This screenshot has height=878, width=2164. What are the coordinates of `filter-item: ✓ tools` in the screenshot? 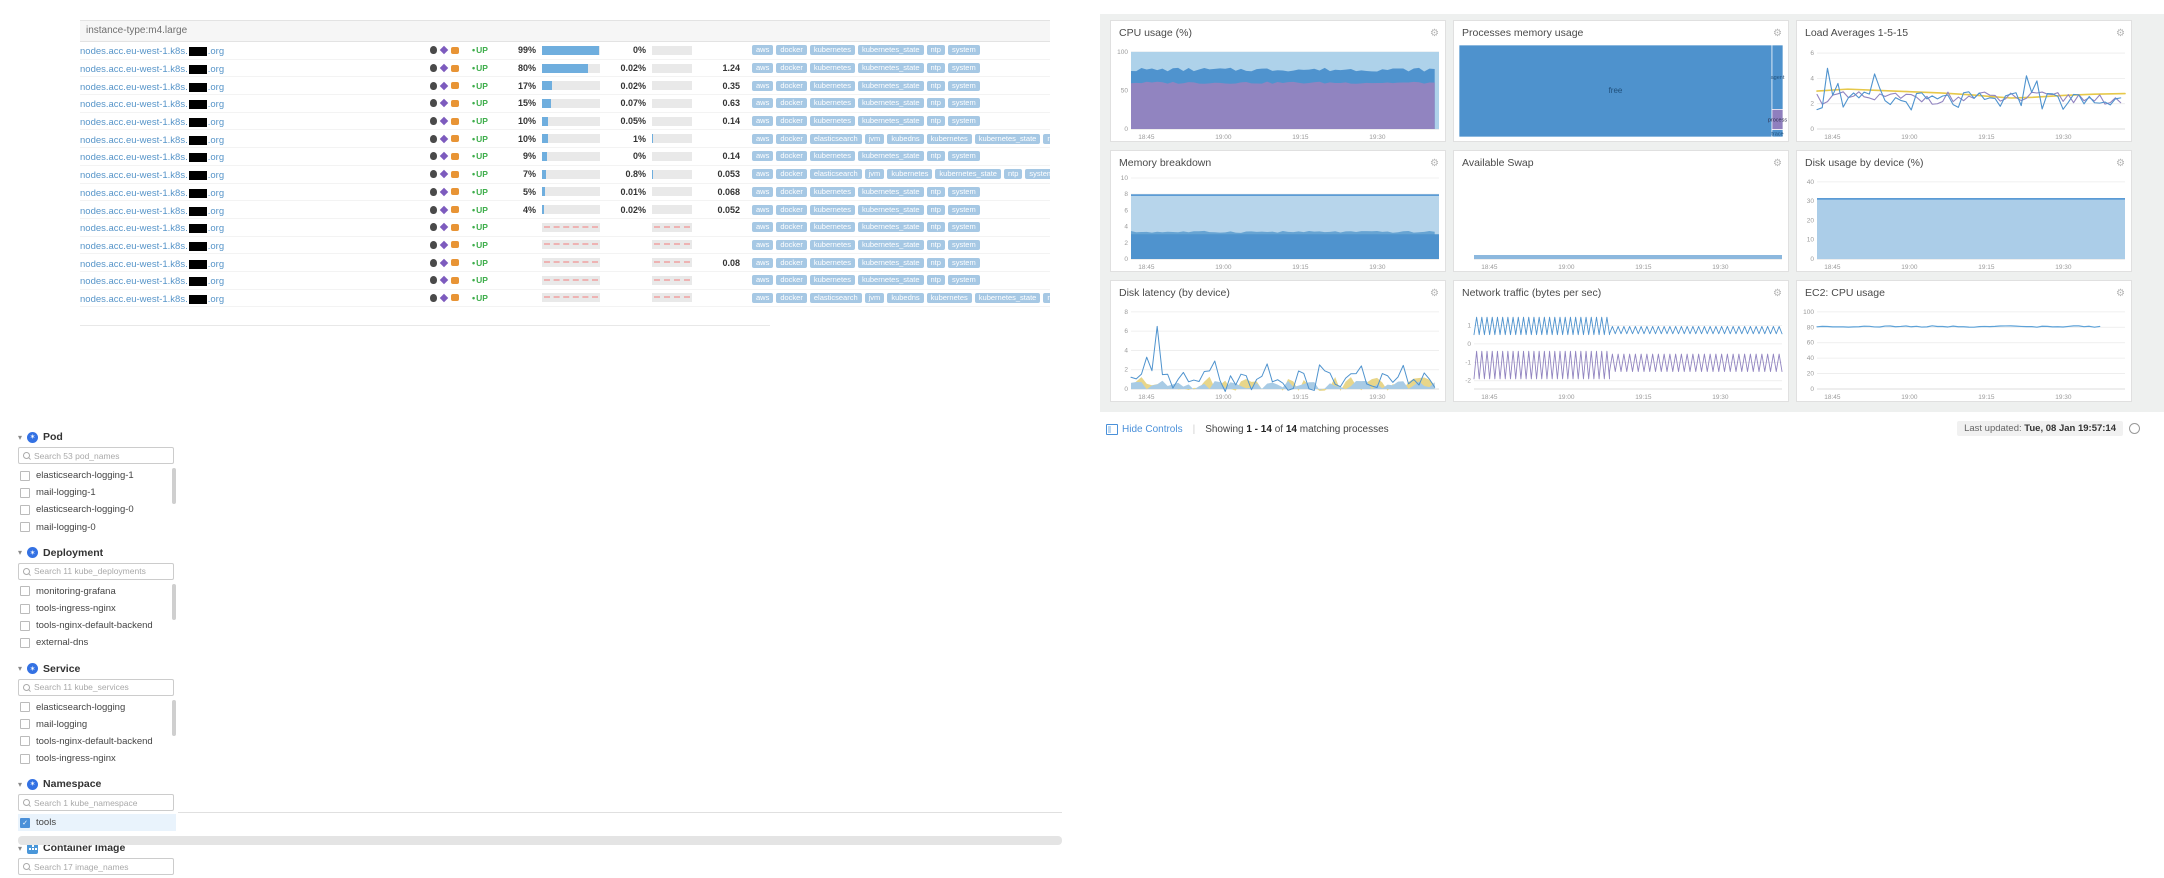 It's located at (97, 823).